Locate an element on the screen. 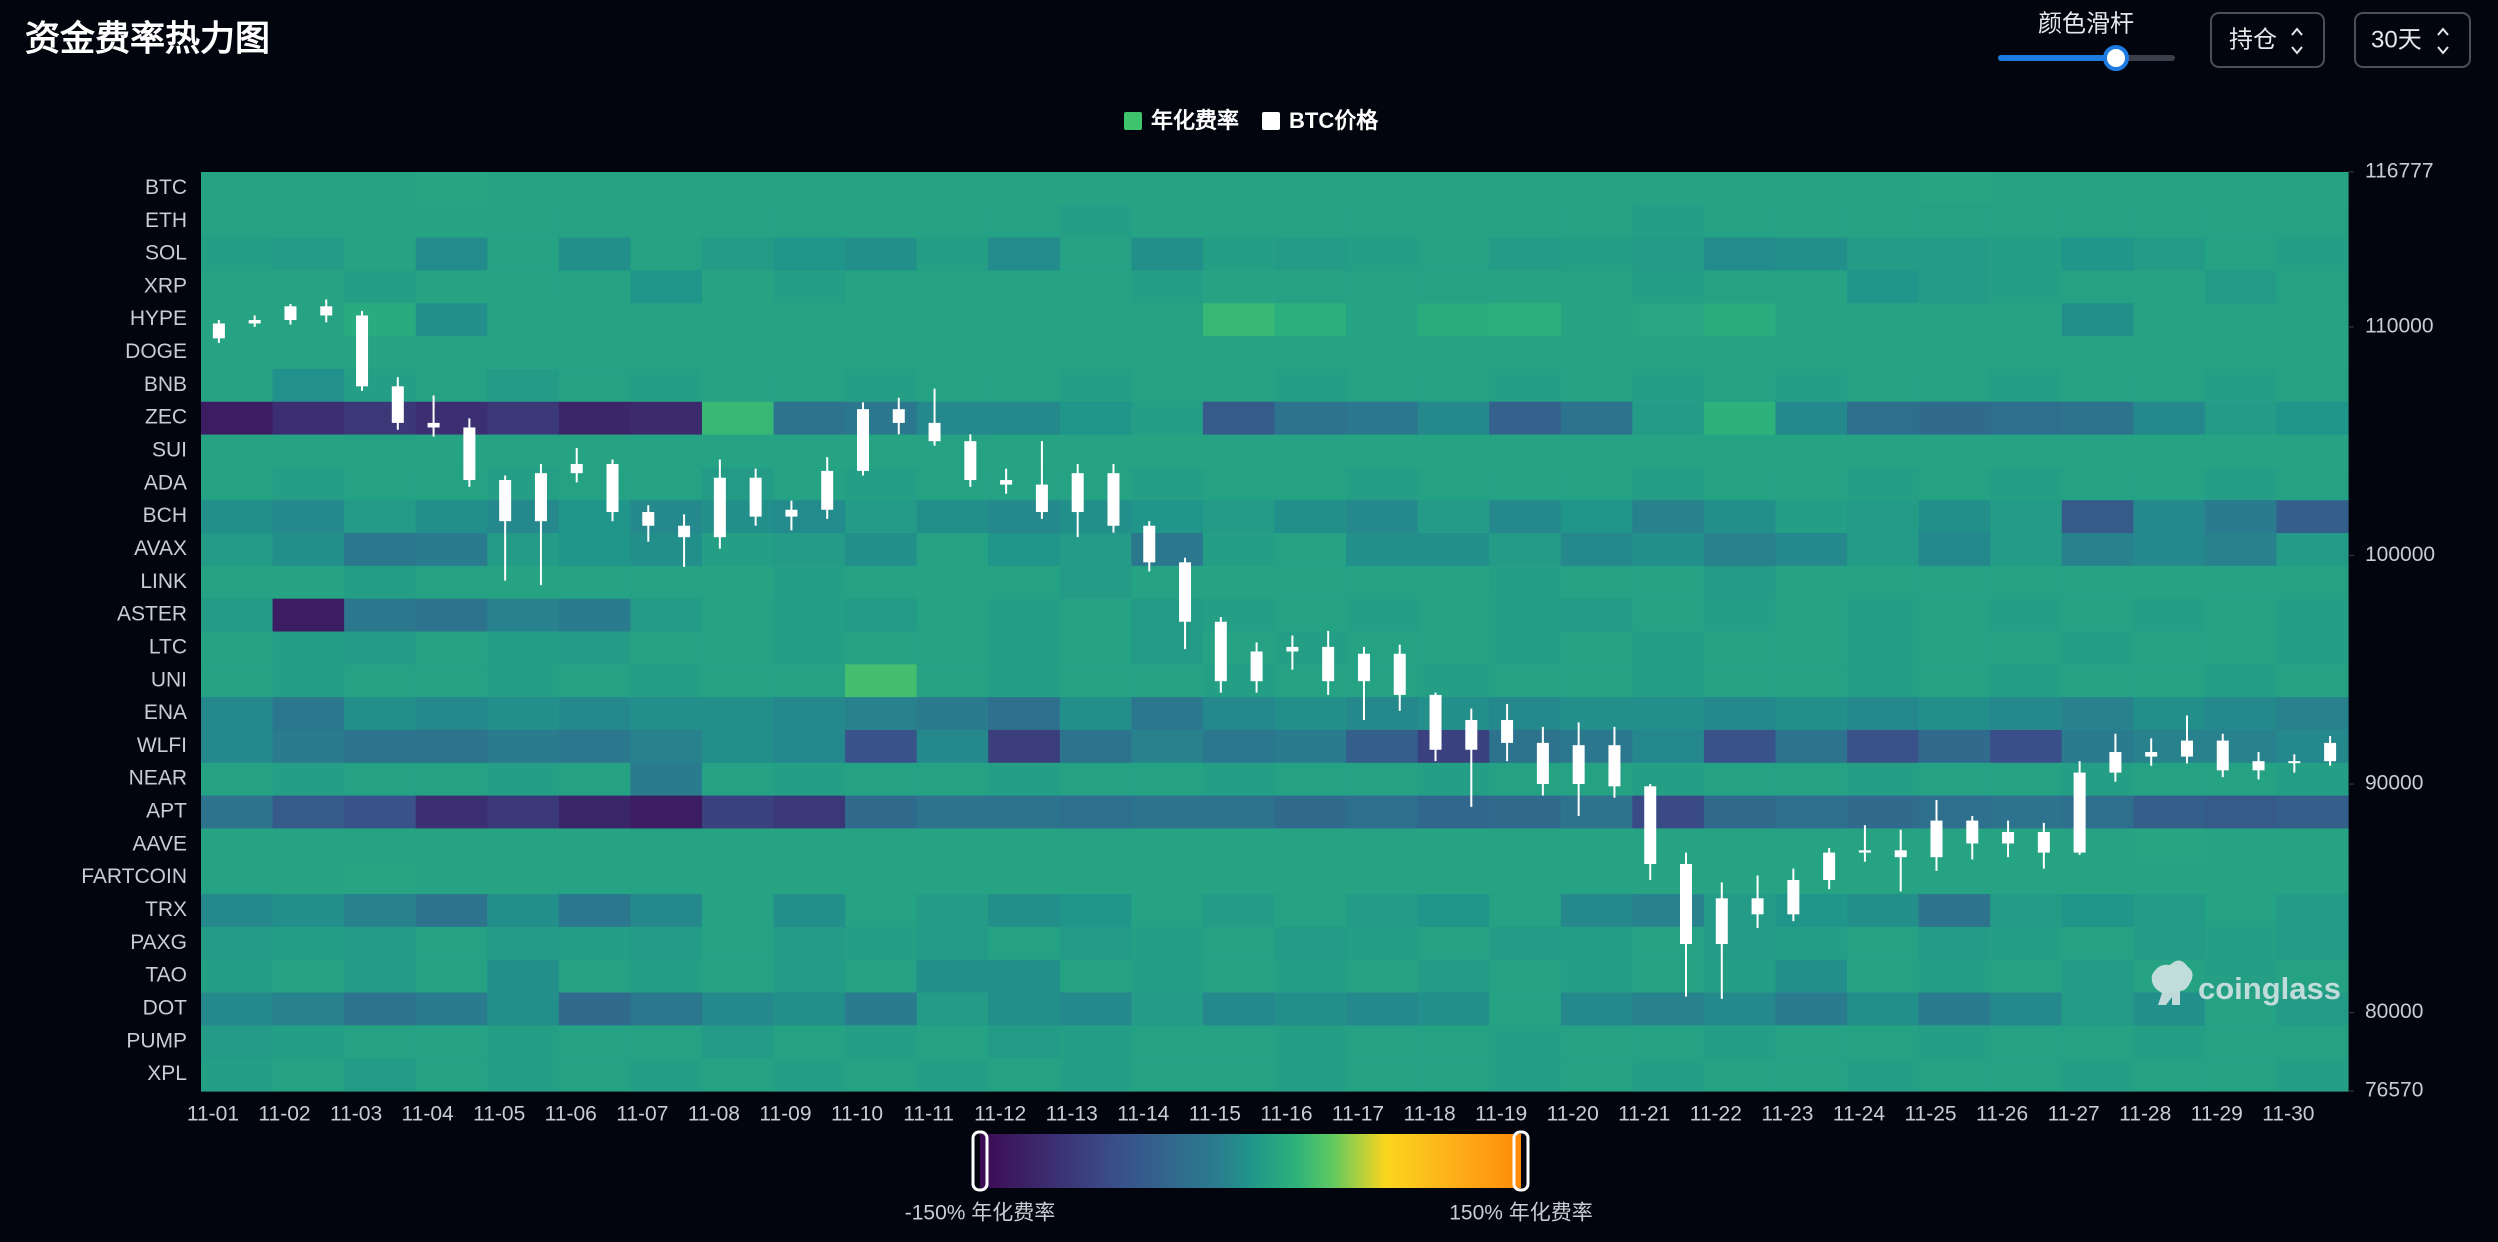 This screenshot has width=2498, height=1242. x-tick-label: 11-05 is located at coordinates (499, 1114).